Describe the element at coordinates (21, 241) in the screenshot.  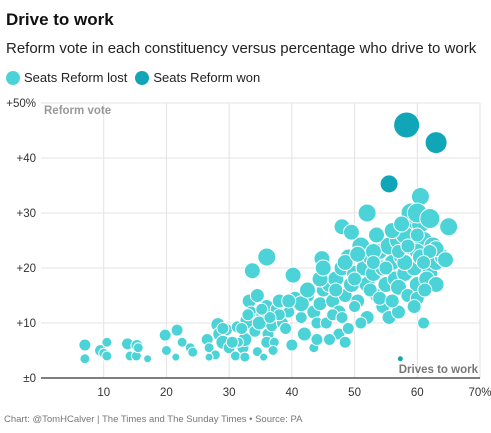
I see `y-axis-tick-labels: ±0 +10 +20 +30 +40 +50%` at that location.